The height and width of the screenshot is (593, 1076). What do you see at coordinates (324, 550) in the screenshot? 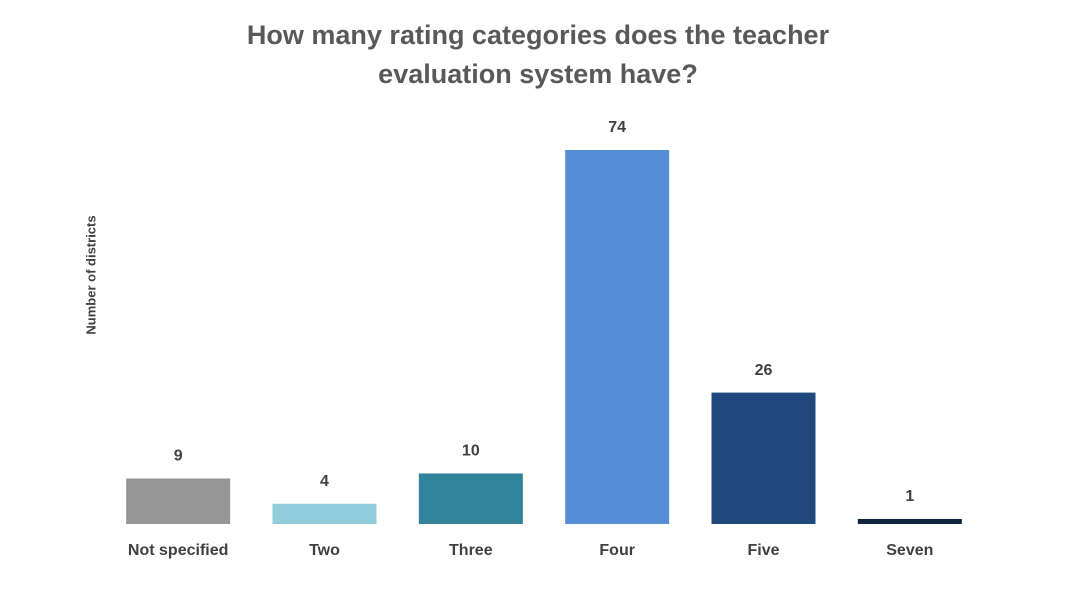
I see `x-tick-label: Two` at bounding box center [324, 550].